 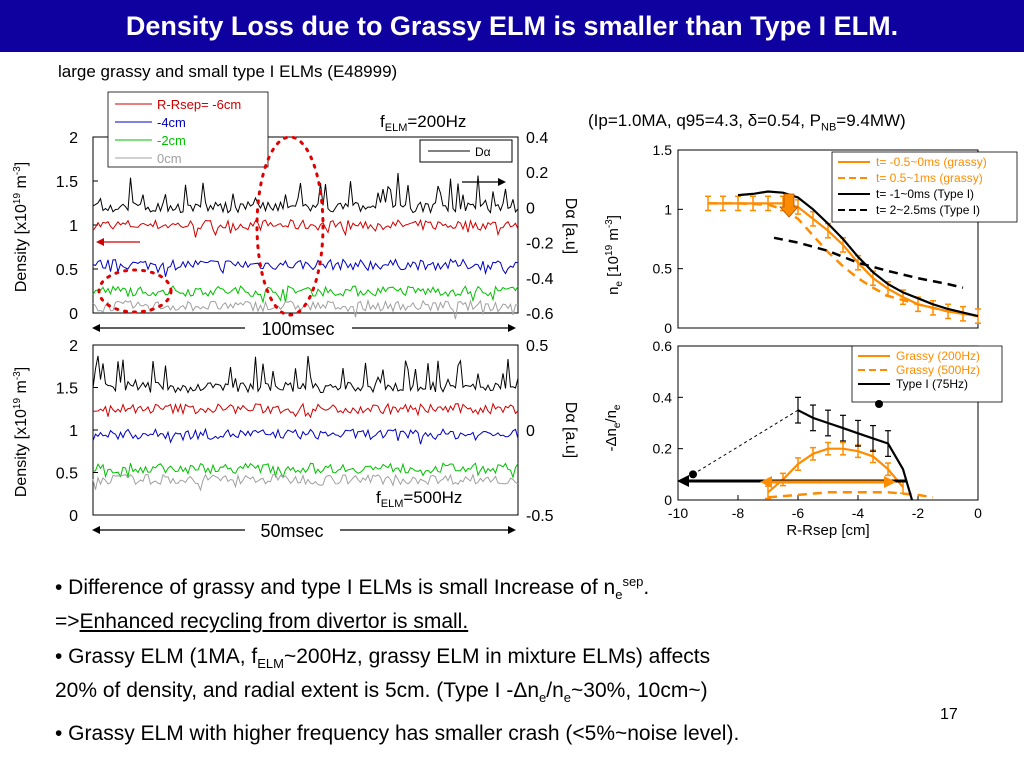 What do you see at coordinates (938, 356) in the screenshot?
I see `legend-label: Grassy (200Hz)` at bounding box center [938, 356].